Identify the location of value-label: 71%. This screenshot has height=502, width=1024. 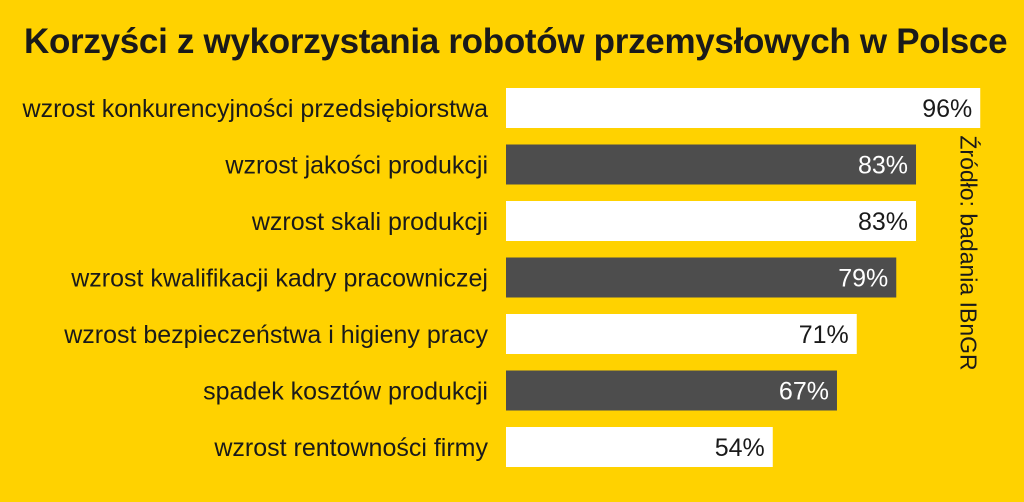
(824, 335).